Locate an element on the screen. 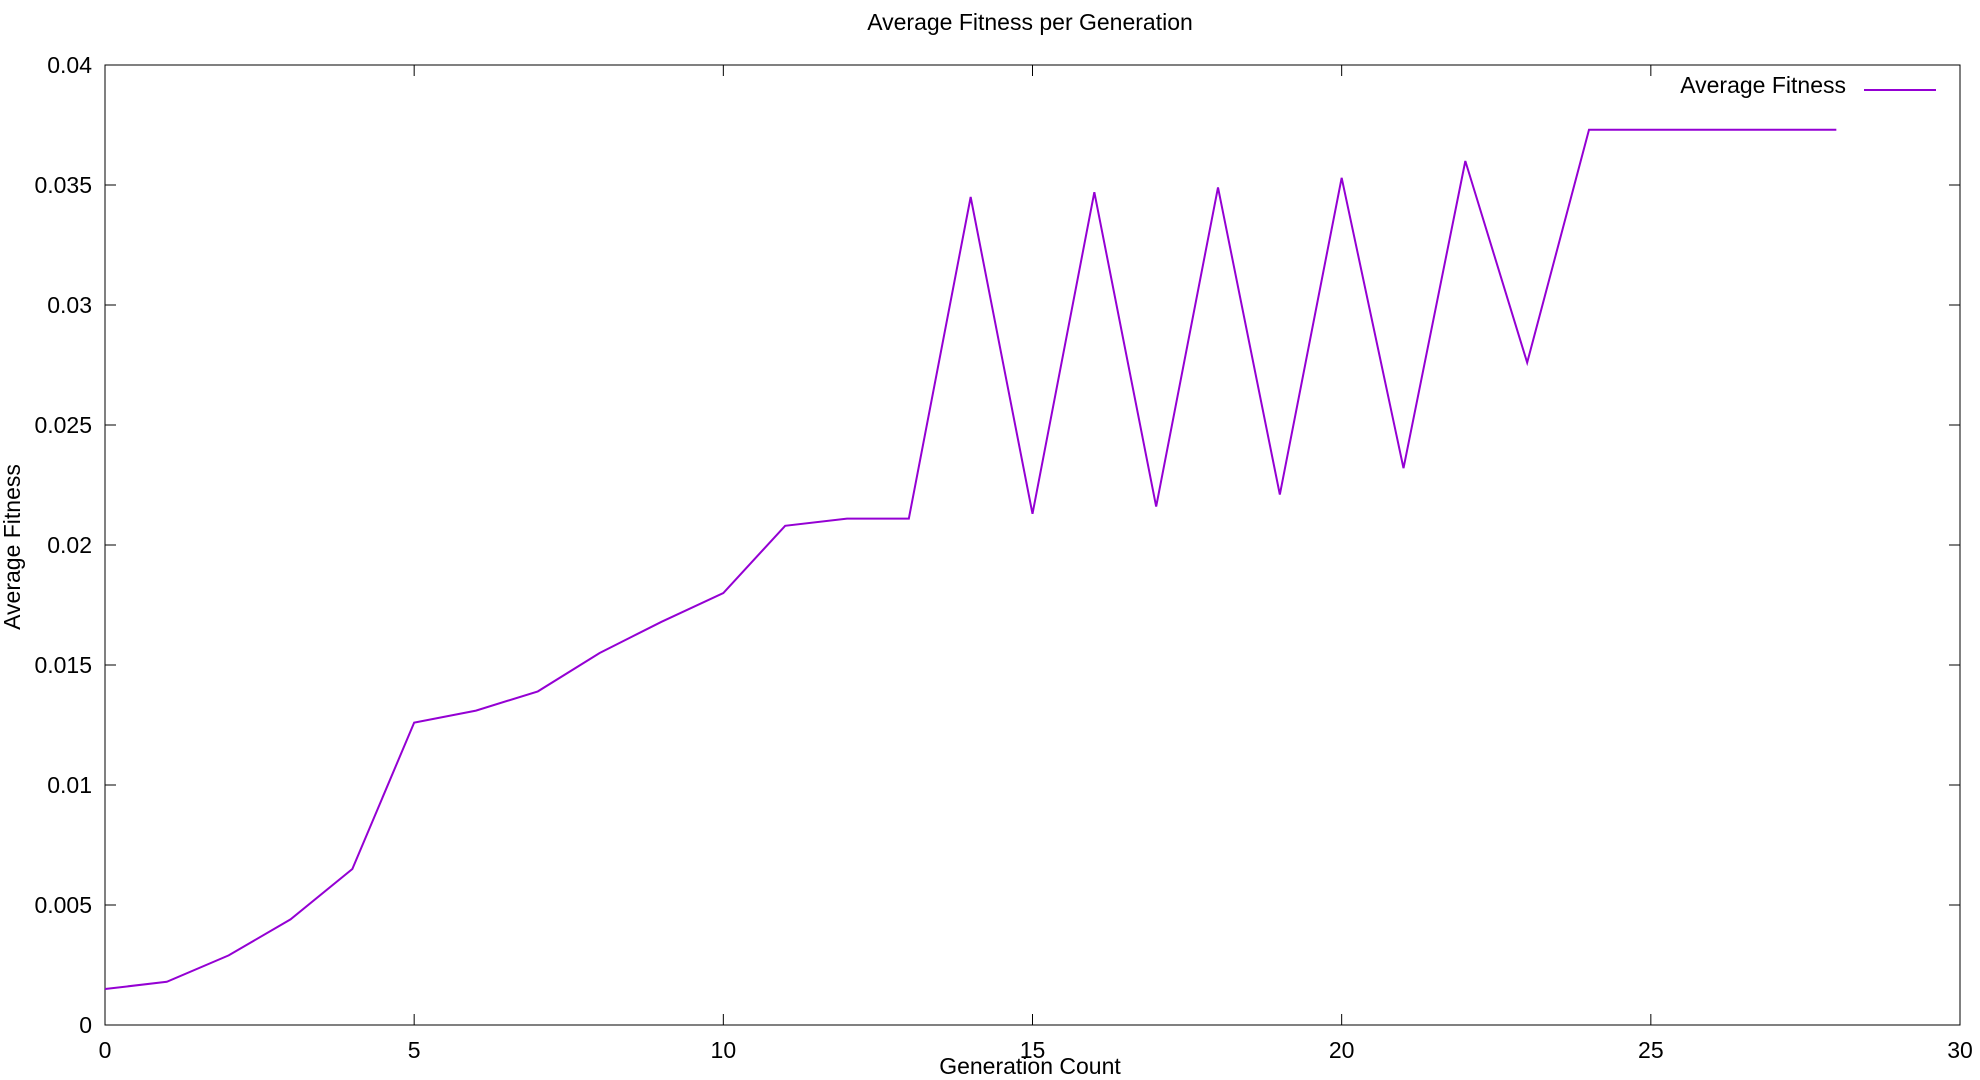  y-axis-title: Average Fitness is located at coordinates (12, 547).